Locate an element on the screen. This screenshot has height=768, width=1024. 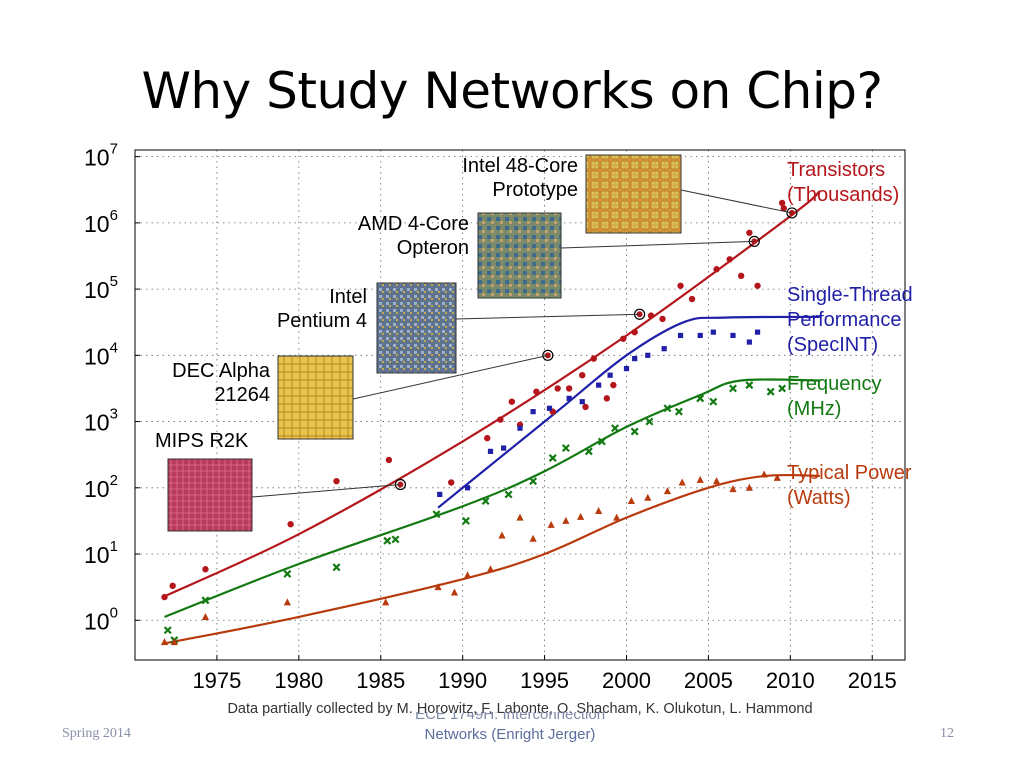
footer-course-line1: ECE 1749H: Interconnection is located at coordinates (510, 717).